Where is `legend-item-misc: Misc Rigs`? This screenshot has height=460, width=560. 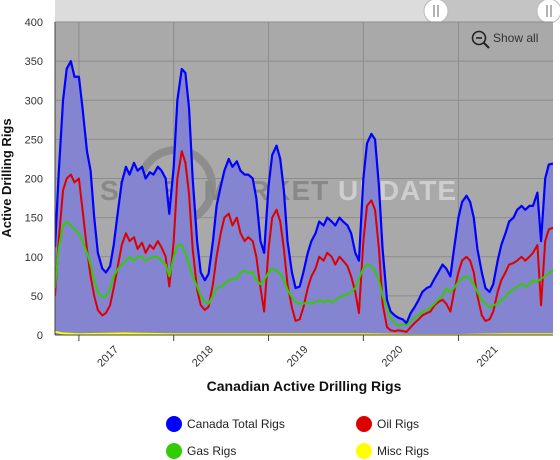 legend-item-misc: Misc Rigs is located at coordinates (392, 451).